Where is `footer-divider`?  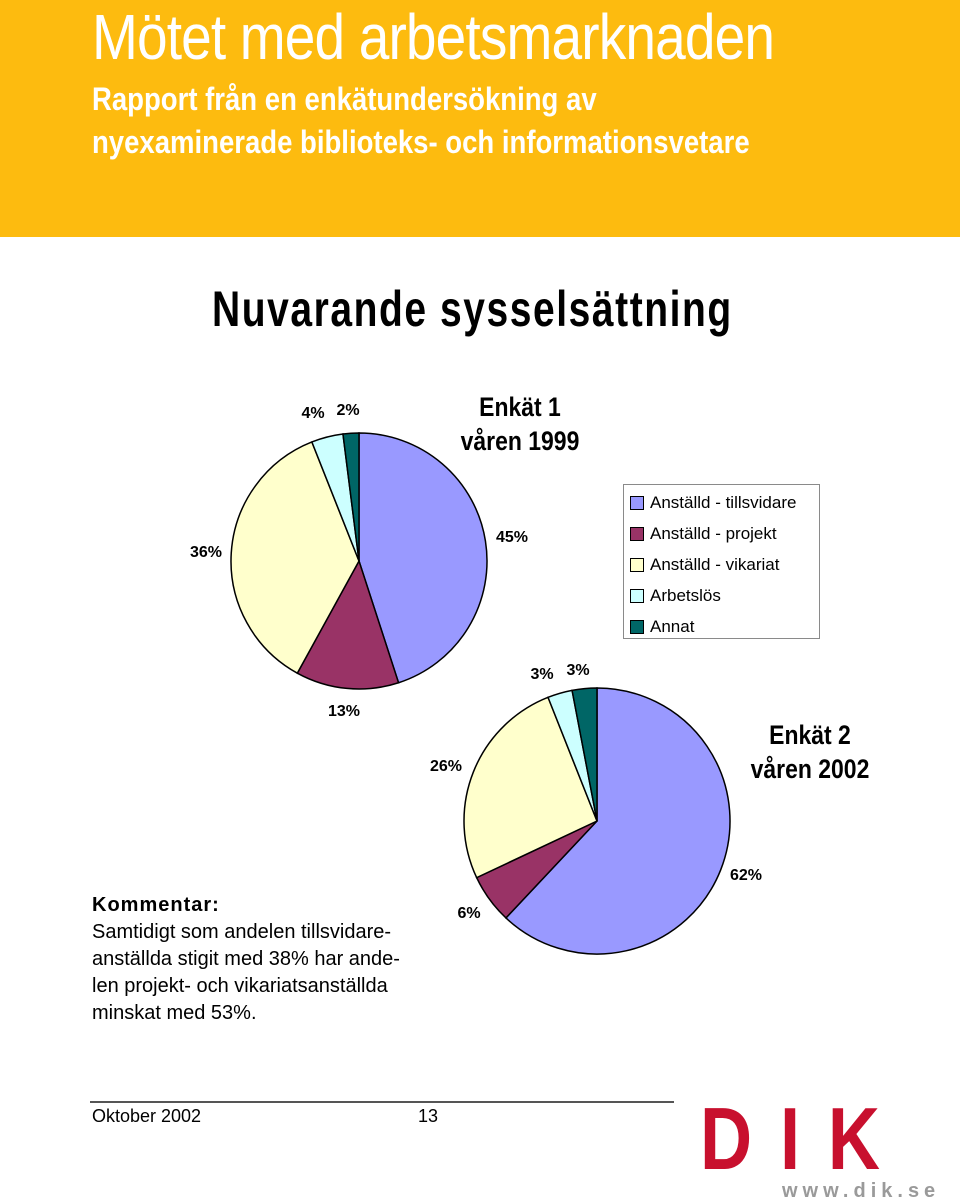
footer-divider is located at coordinates (382, 1102).